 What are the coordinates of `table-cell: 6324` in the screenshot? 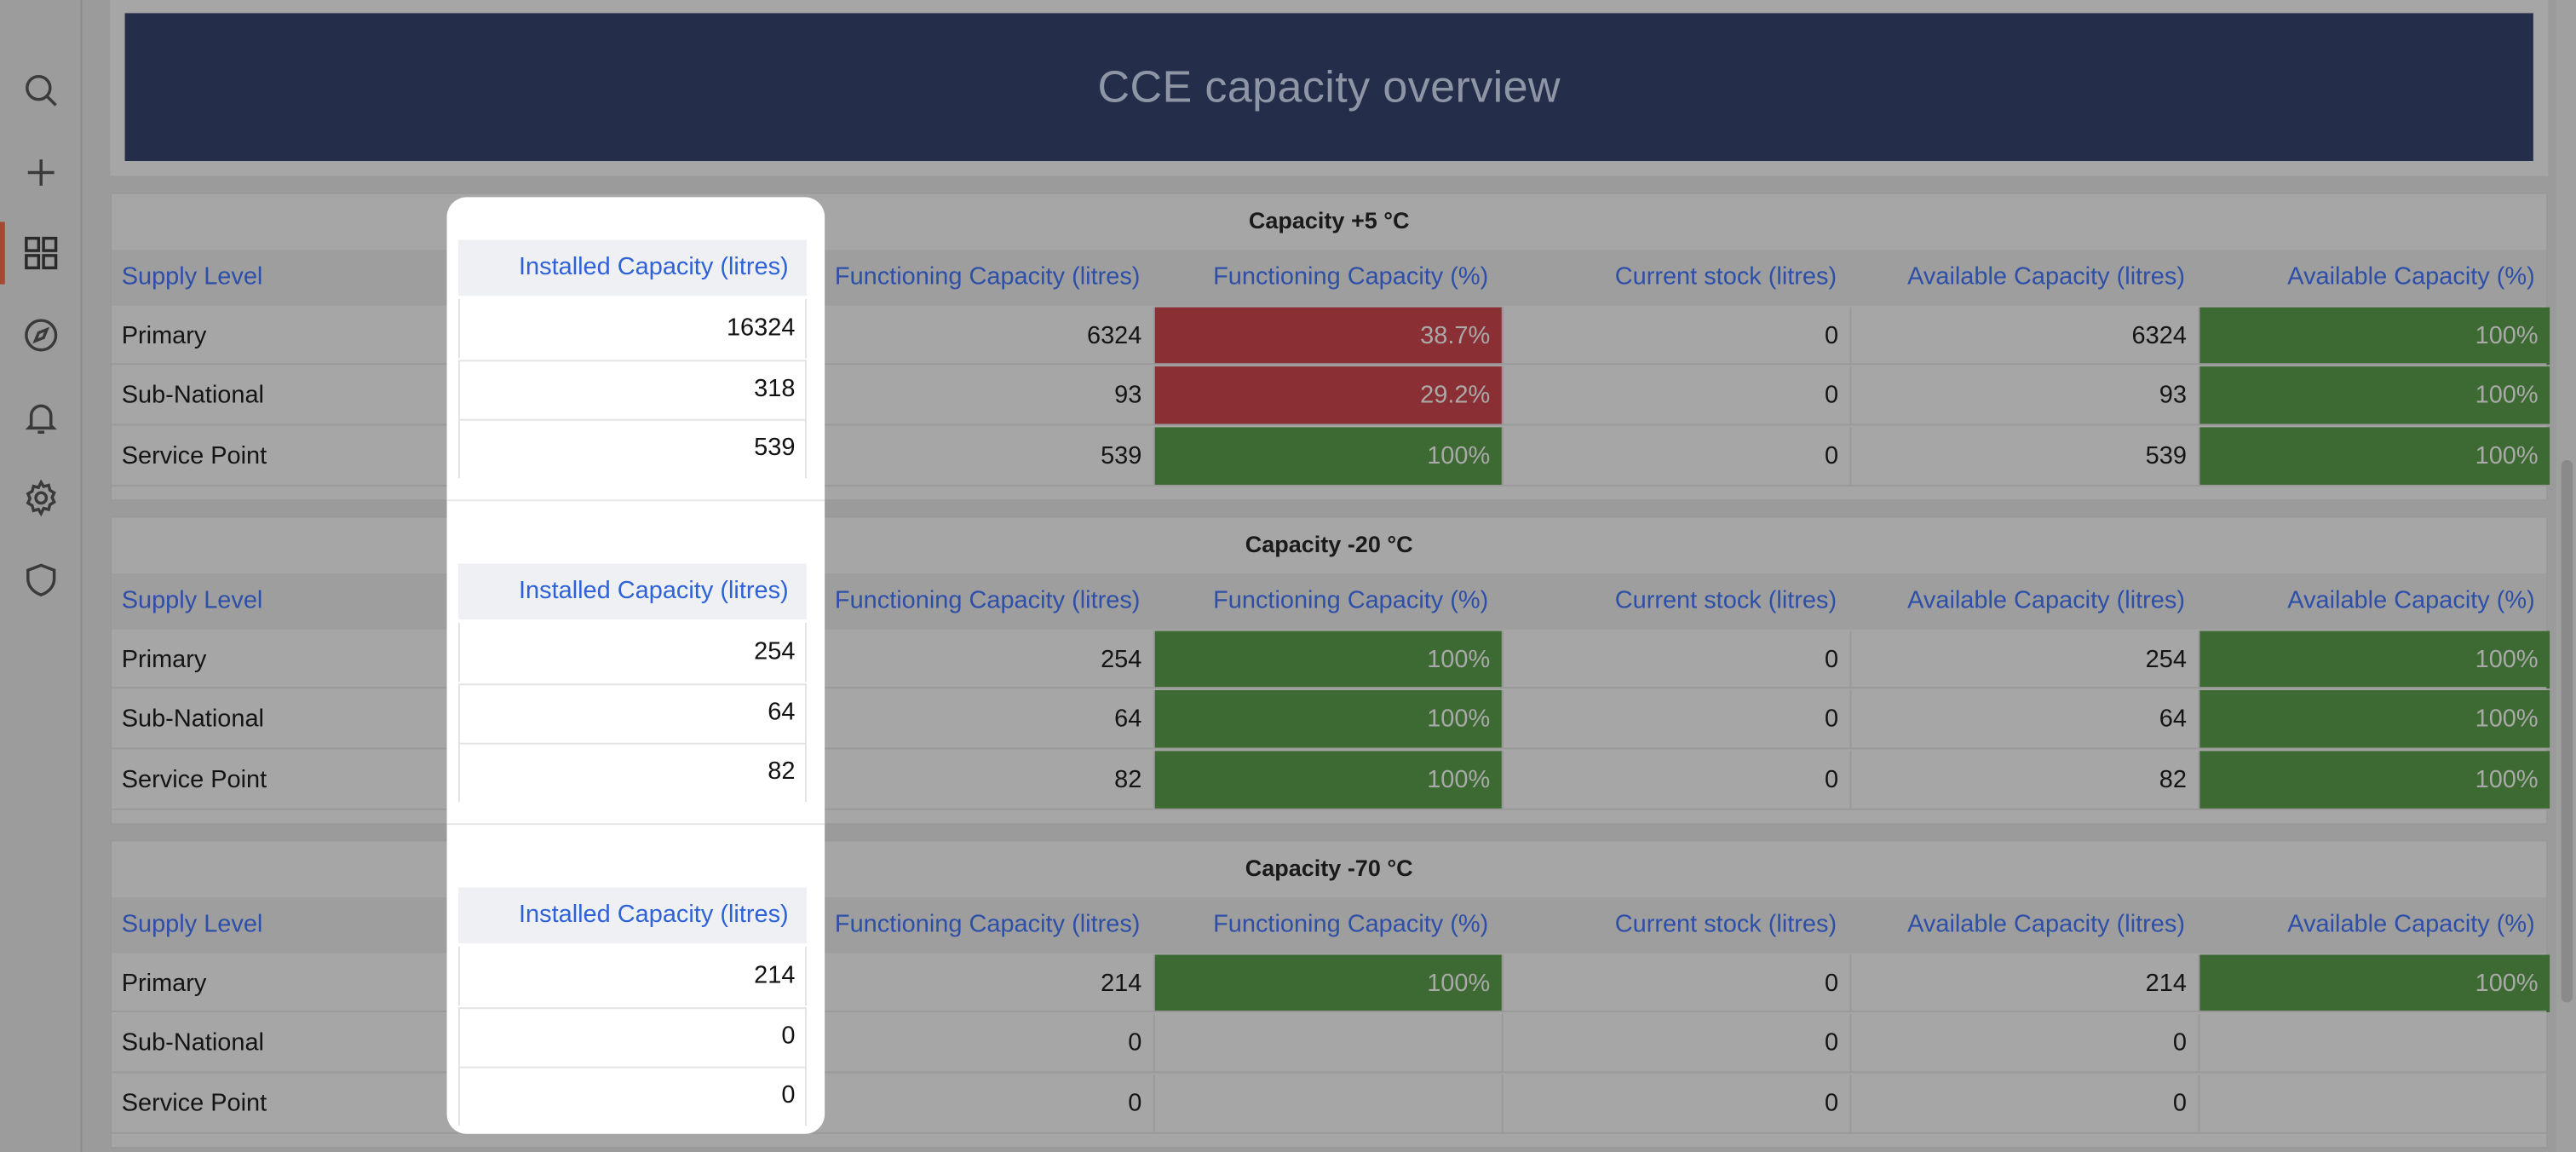 It's located at (2025, 337).